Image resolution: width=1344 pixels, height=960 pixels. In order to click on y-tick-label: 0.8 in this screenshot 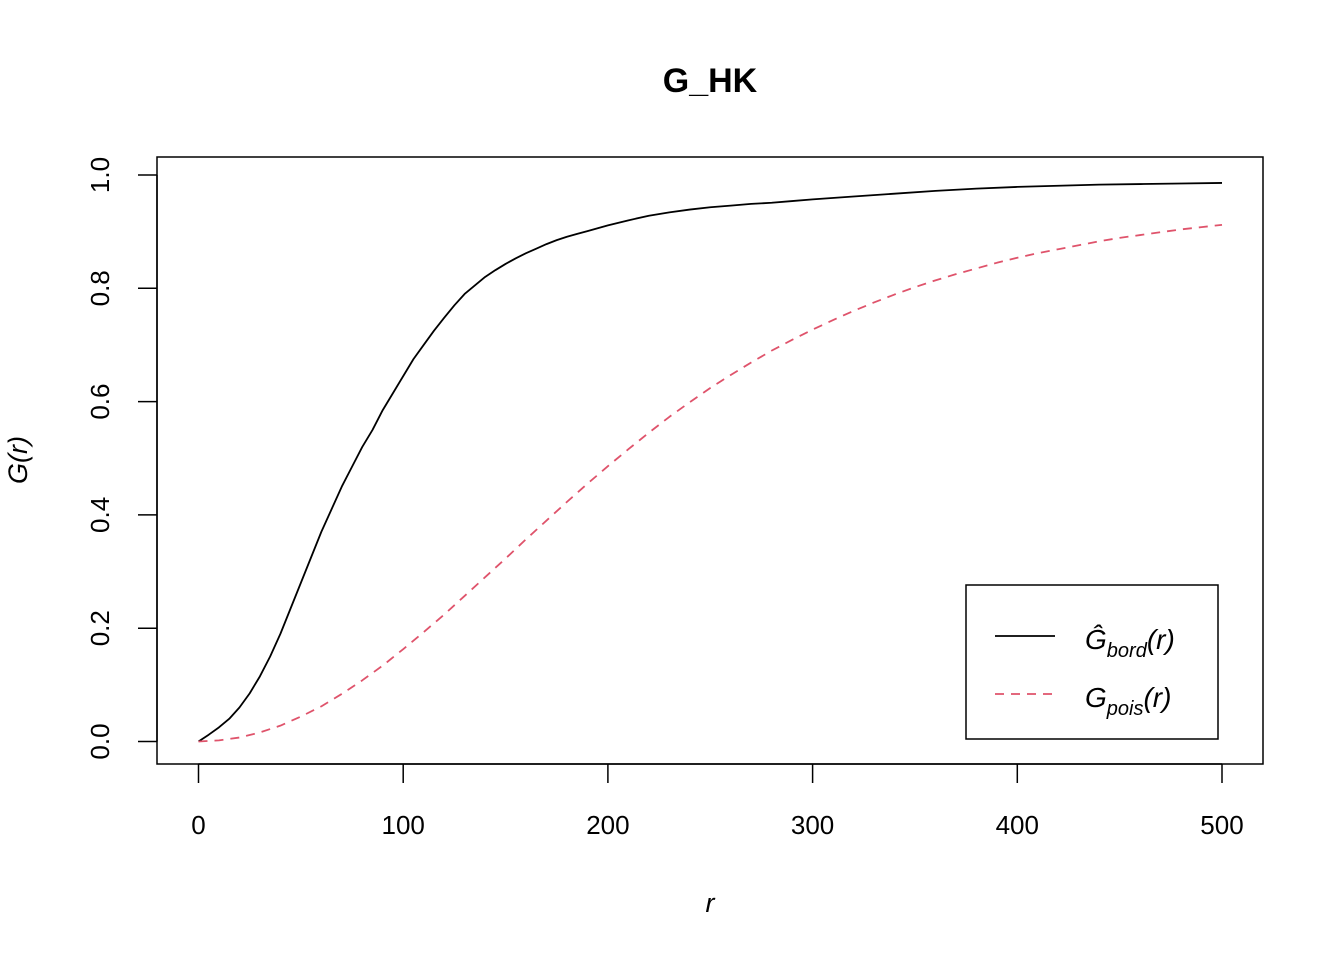, I will do `click(100, 288)`.